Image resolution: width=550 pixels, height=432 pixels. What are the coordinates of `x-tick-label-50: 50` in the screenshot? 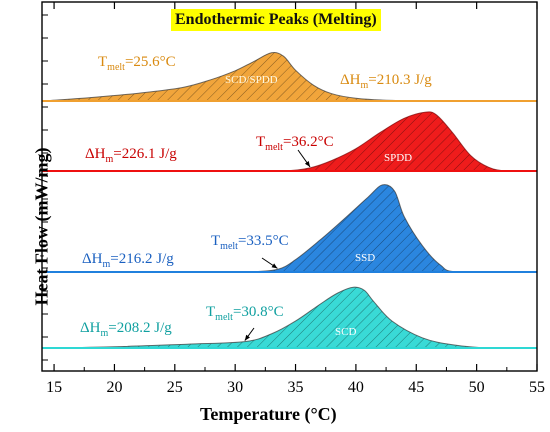 It's located at (477, 387).